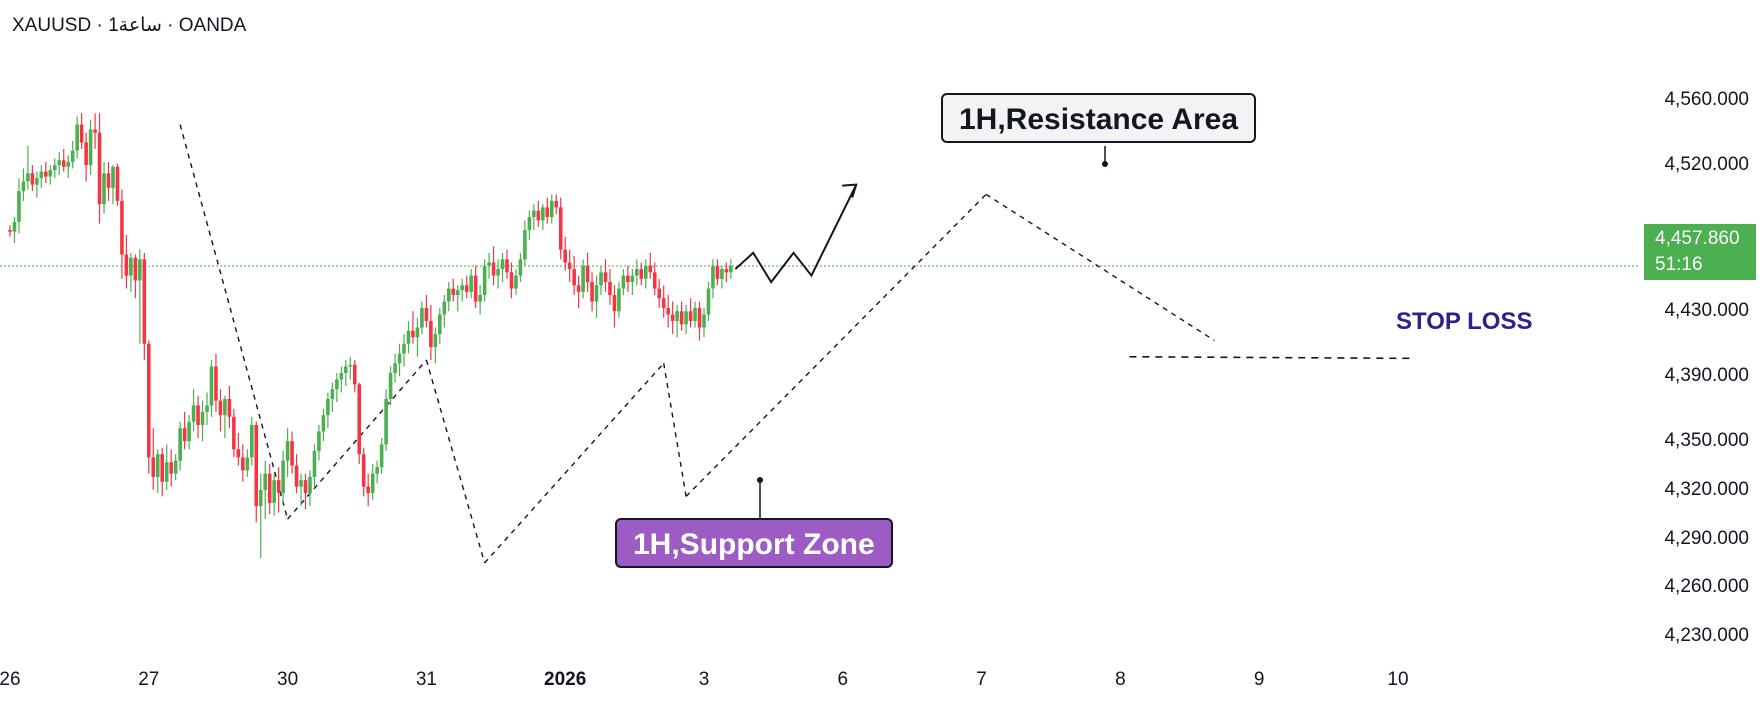  What do you see at coordinates (1099, 118) in the screenshot?
I see `resistance-callout: 1H,Resistance Area` at bounding box center [1099, 118].